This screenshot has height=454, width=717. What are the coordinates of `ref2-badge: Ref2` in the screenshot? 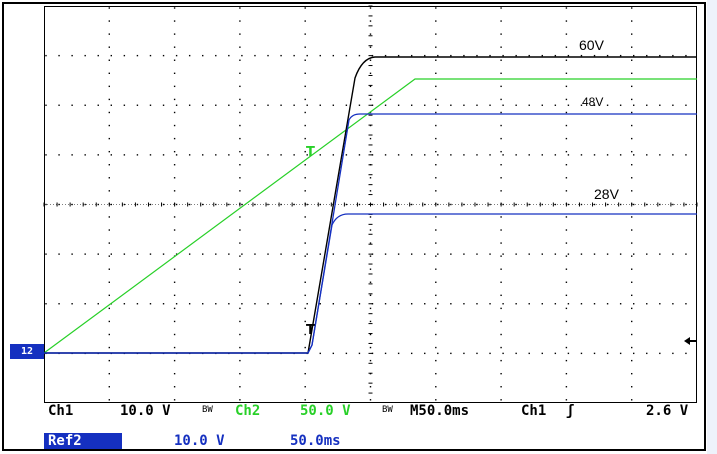 It's located at (83, 441).